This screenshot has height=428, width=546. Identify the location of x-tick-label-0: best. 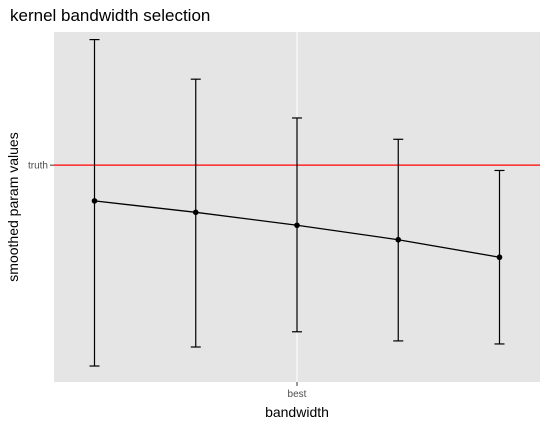
(297, 394).